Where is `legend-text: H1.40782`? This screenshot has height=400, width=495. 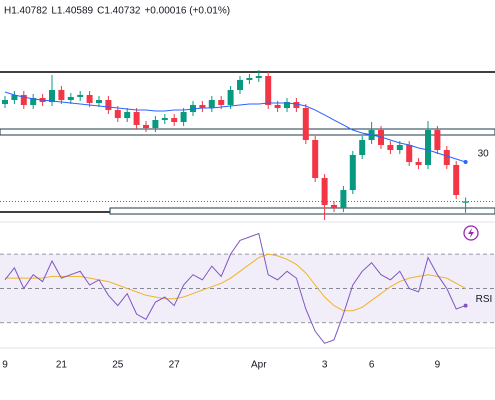 legend-text: H1.40782 is located at coordinates (26, 11).